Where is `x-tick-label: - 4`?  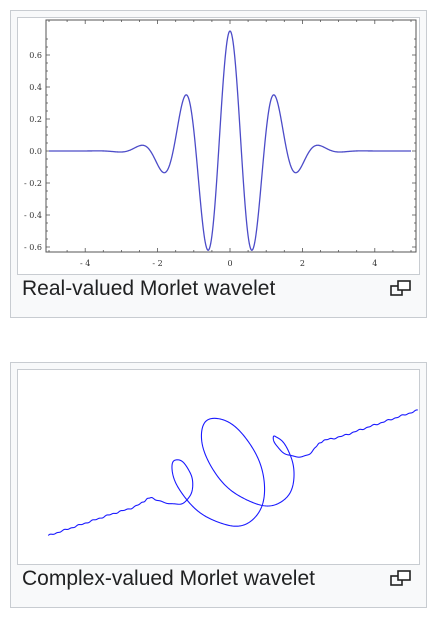 x-tick-label: - 4 is located at coordinates (85, 263).